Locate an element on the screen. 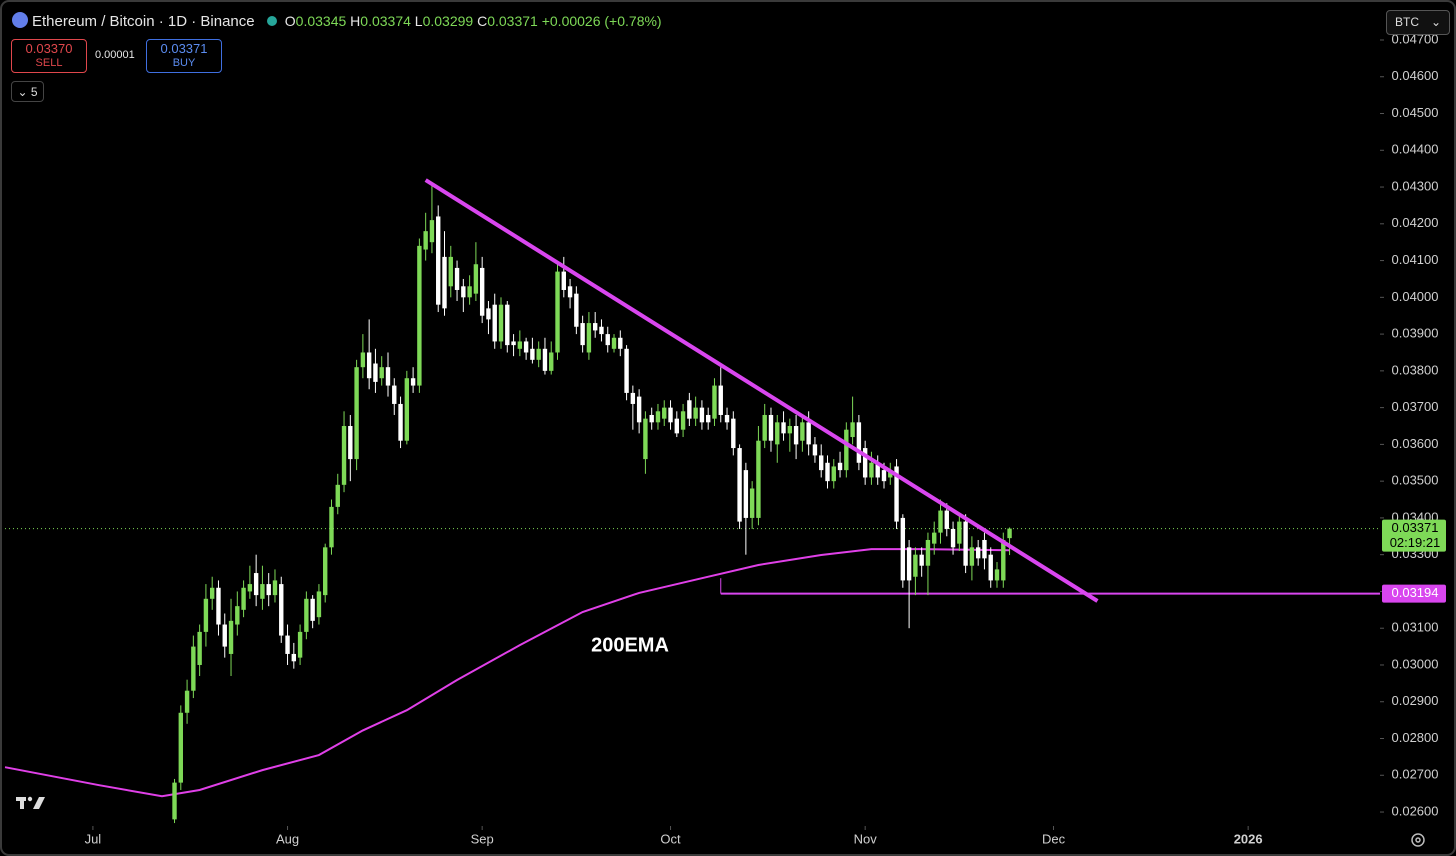  y-tick-label: 0.02700 is located at coordinates (1415, 774).